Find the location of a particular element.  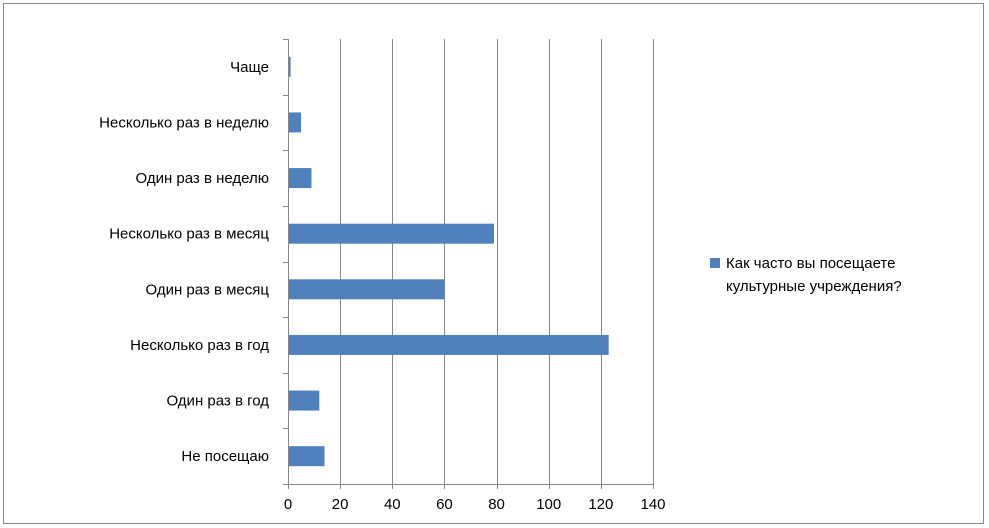

category-label: Несколько раз в неделю is located at coordinates (184, 122).